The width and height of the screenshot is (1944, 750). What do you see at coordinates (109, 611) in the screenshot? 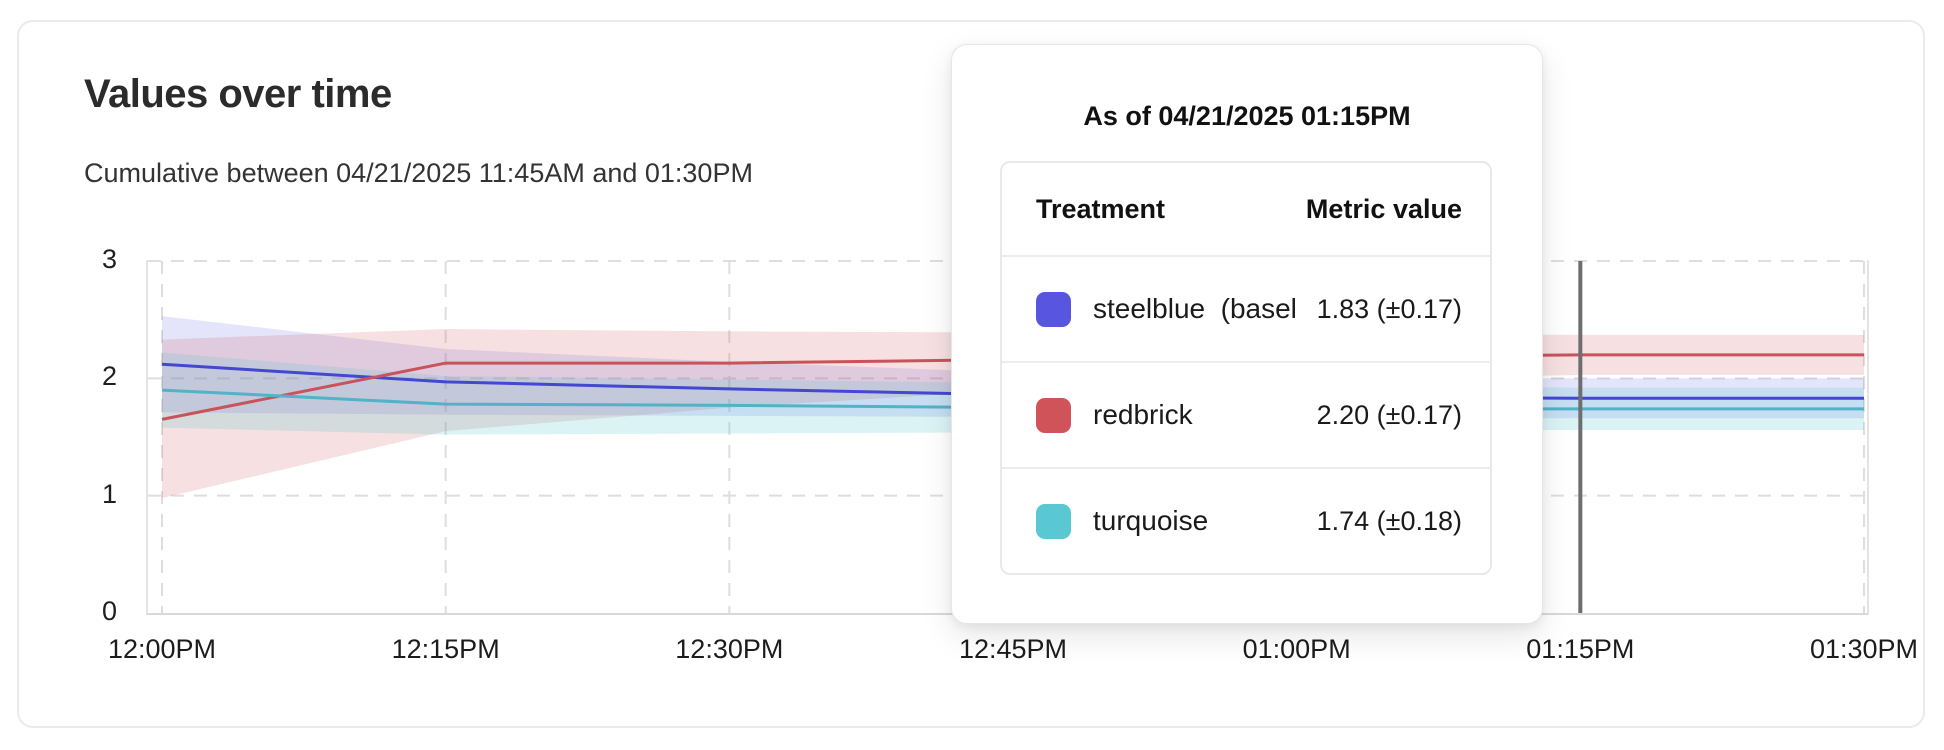
I see `y-tick-label: 0` at bounding box center [109, 611].